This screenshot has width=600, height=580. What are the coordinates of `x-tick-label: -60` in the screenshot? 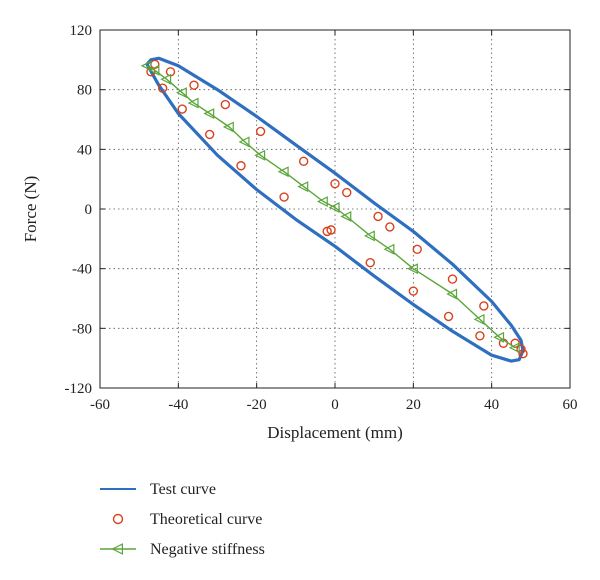 It's located at (100, 405).